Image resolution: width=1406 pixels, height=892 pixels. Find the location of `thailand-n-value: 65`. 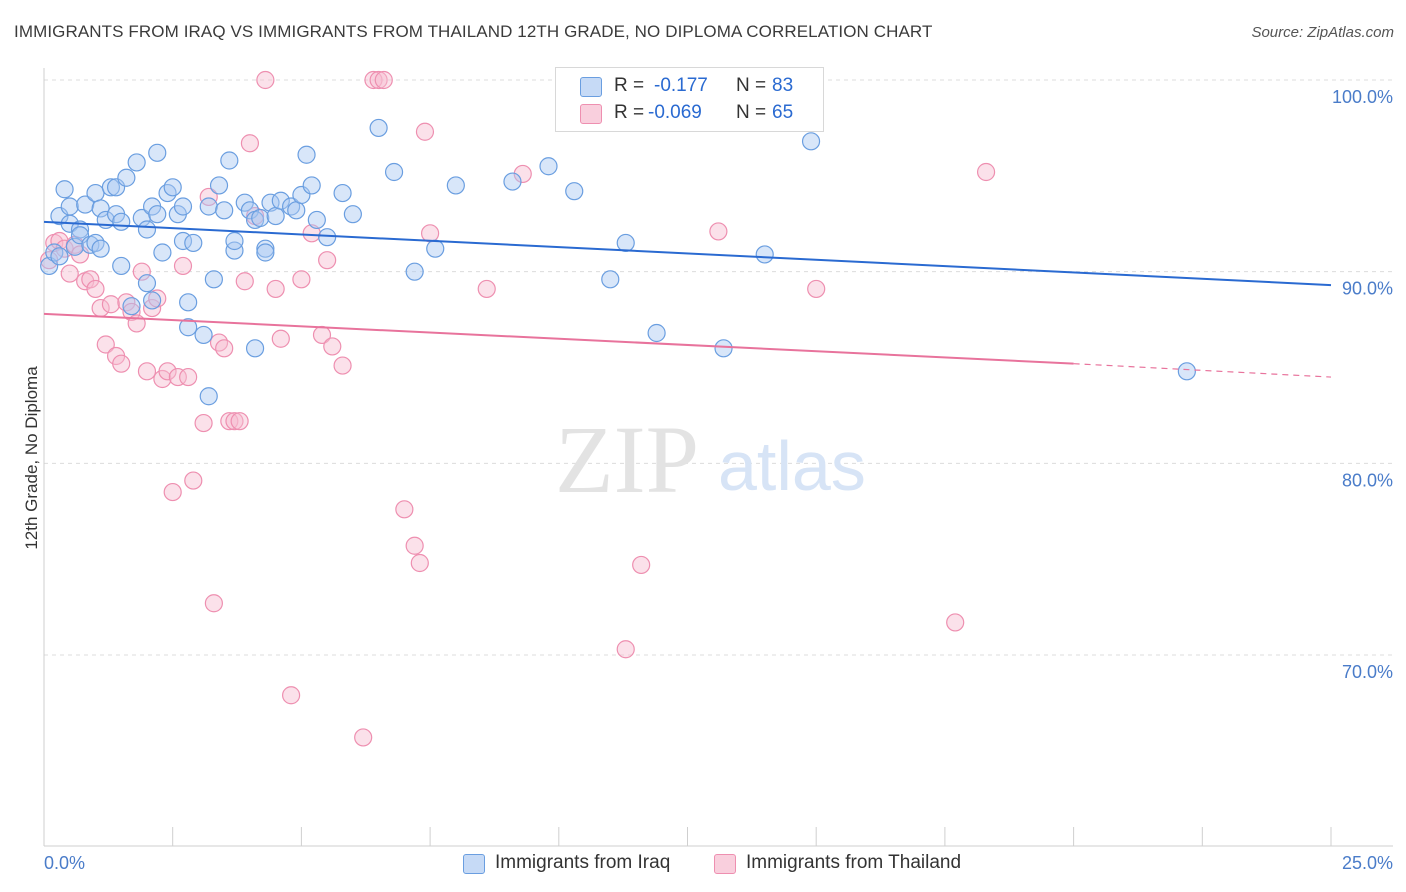

thailand-n-value: 65 is located at coordinates (783, 112).